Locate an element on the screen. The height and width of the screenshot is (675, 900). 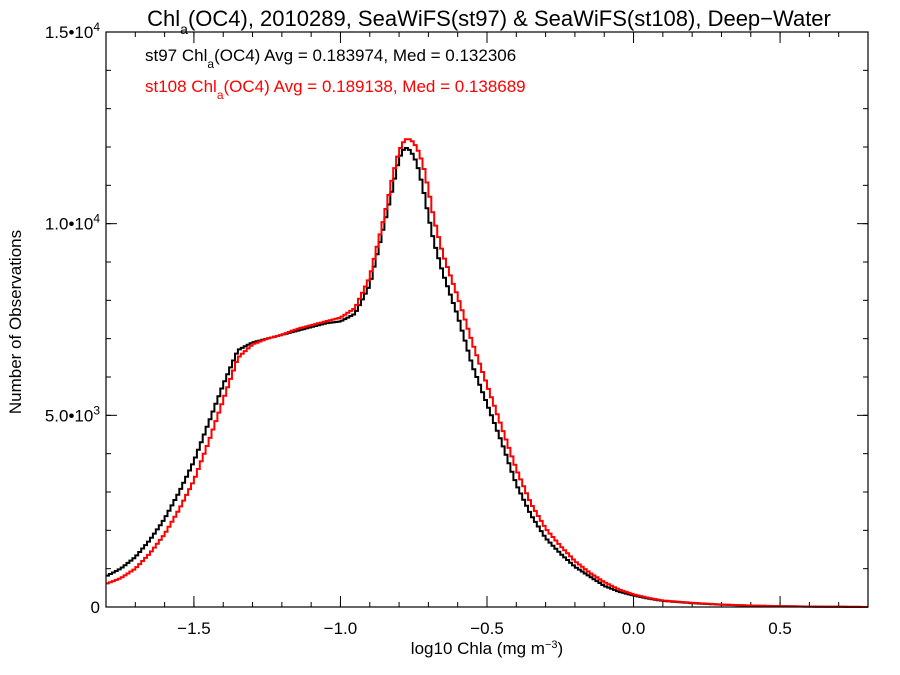
x-axis-label-post: ) is located at coordinates (561, 648).